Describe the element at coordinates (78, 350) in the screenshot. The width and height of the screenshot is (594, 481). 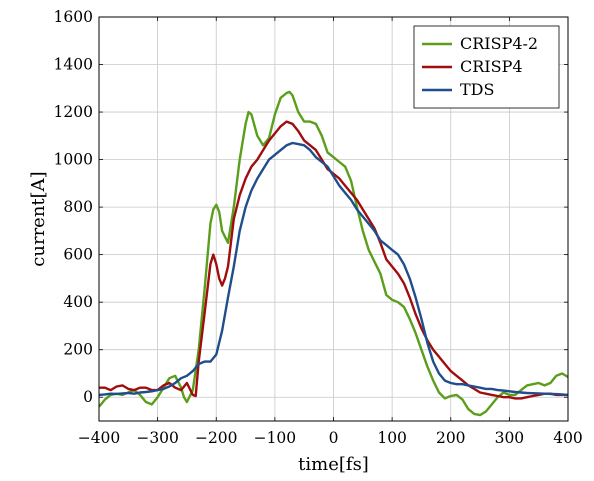
I see `y-tick-label: 200` at that location.